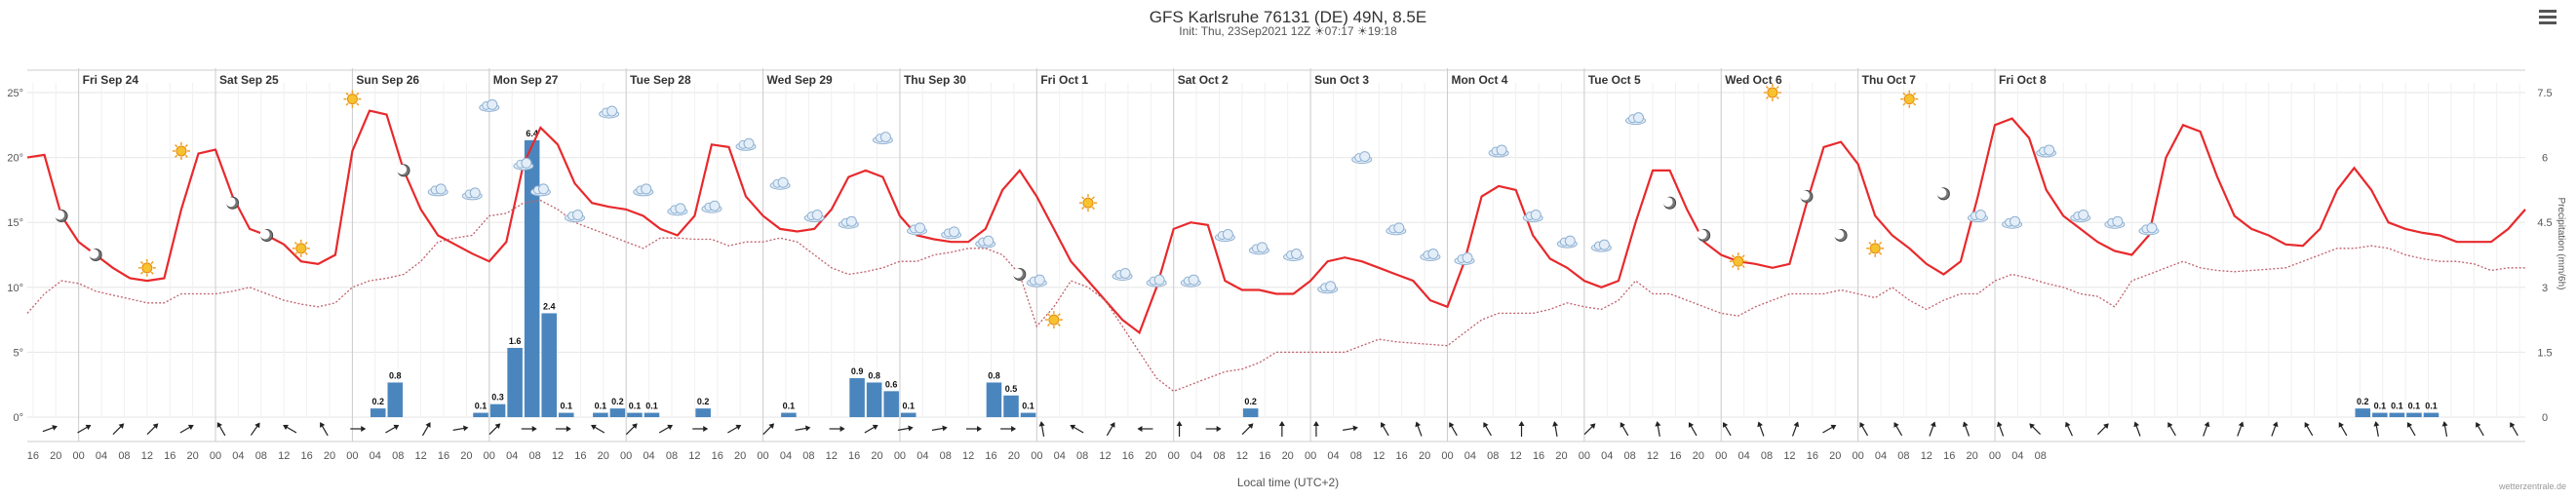 This screenshot has height=499, width=2576. I want to click on y-left-tick: 15°, so click(15, 223).